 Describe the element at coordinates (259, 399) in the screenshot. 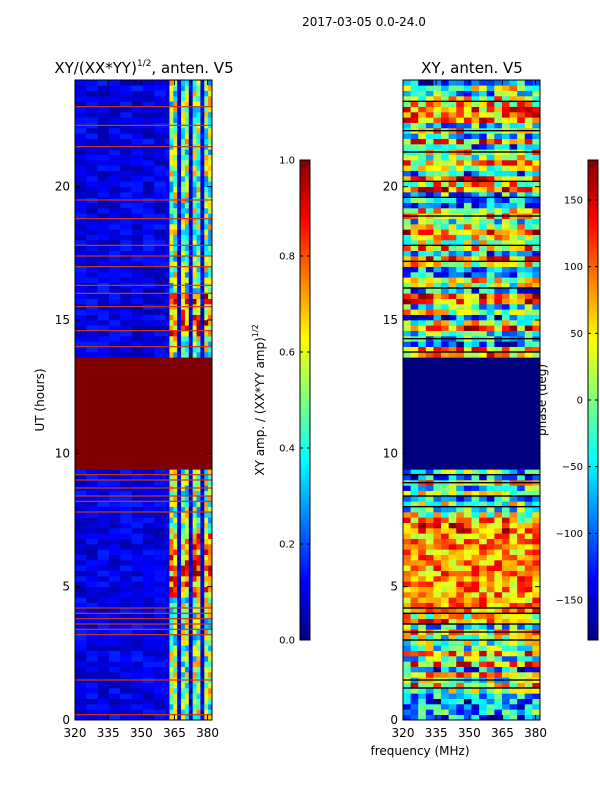

I see `amp-colorbar-label: XY amp. / (XX*YY amp)1/2` at that location.